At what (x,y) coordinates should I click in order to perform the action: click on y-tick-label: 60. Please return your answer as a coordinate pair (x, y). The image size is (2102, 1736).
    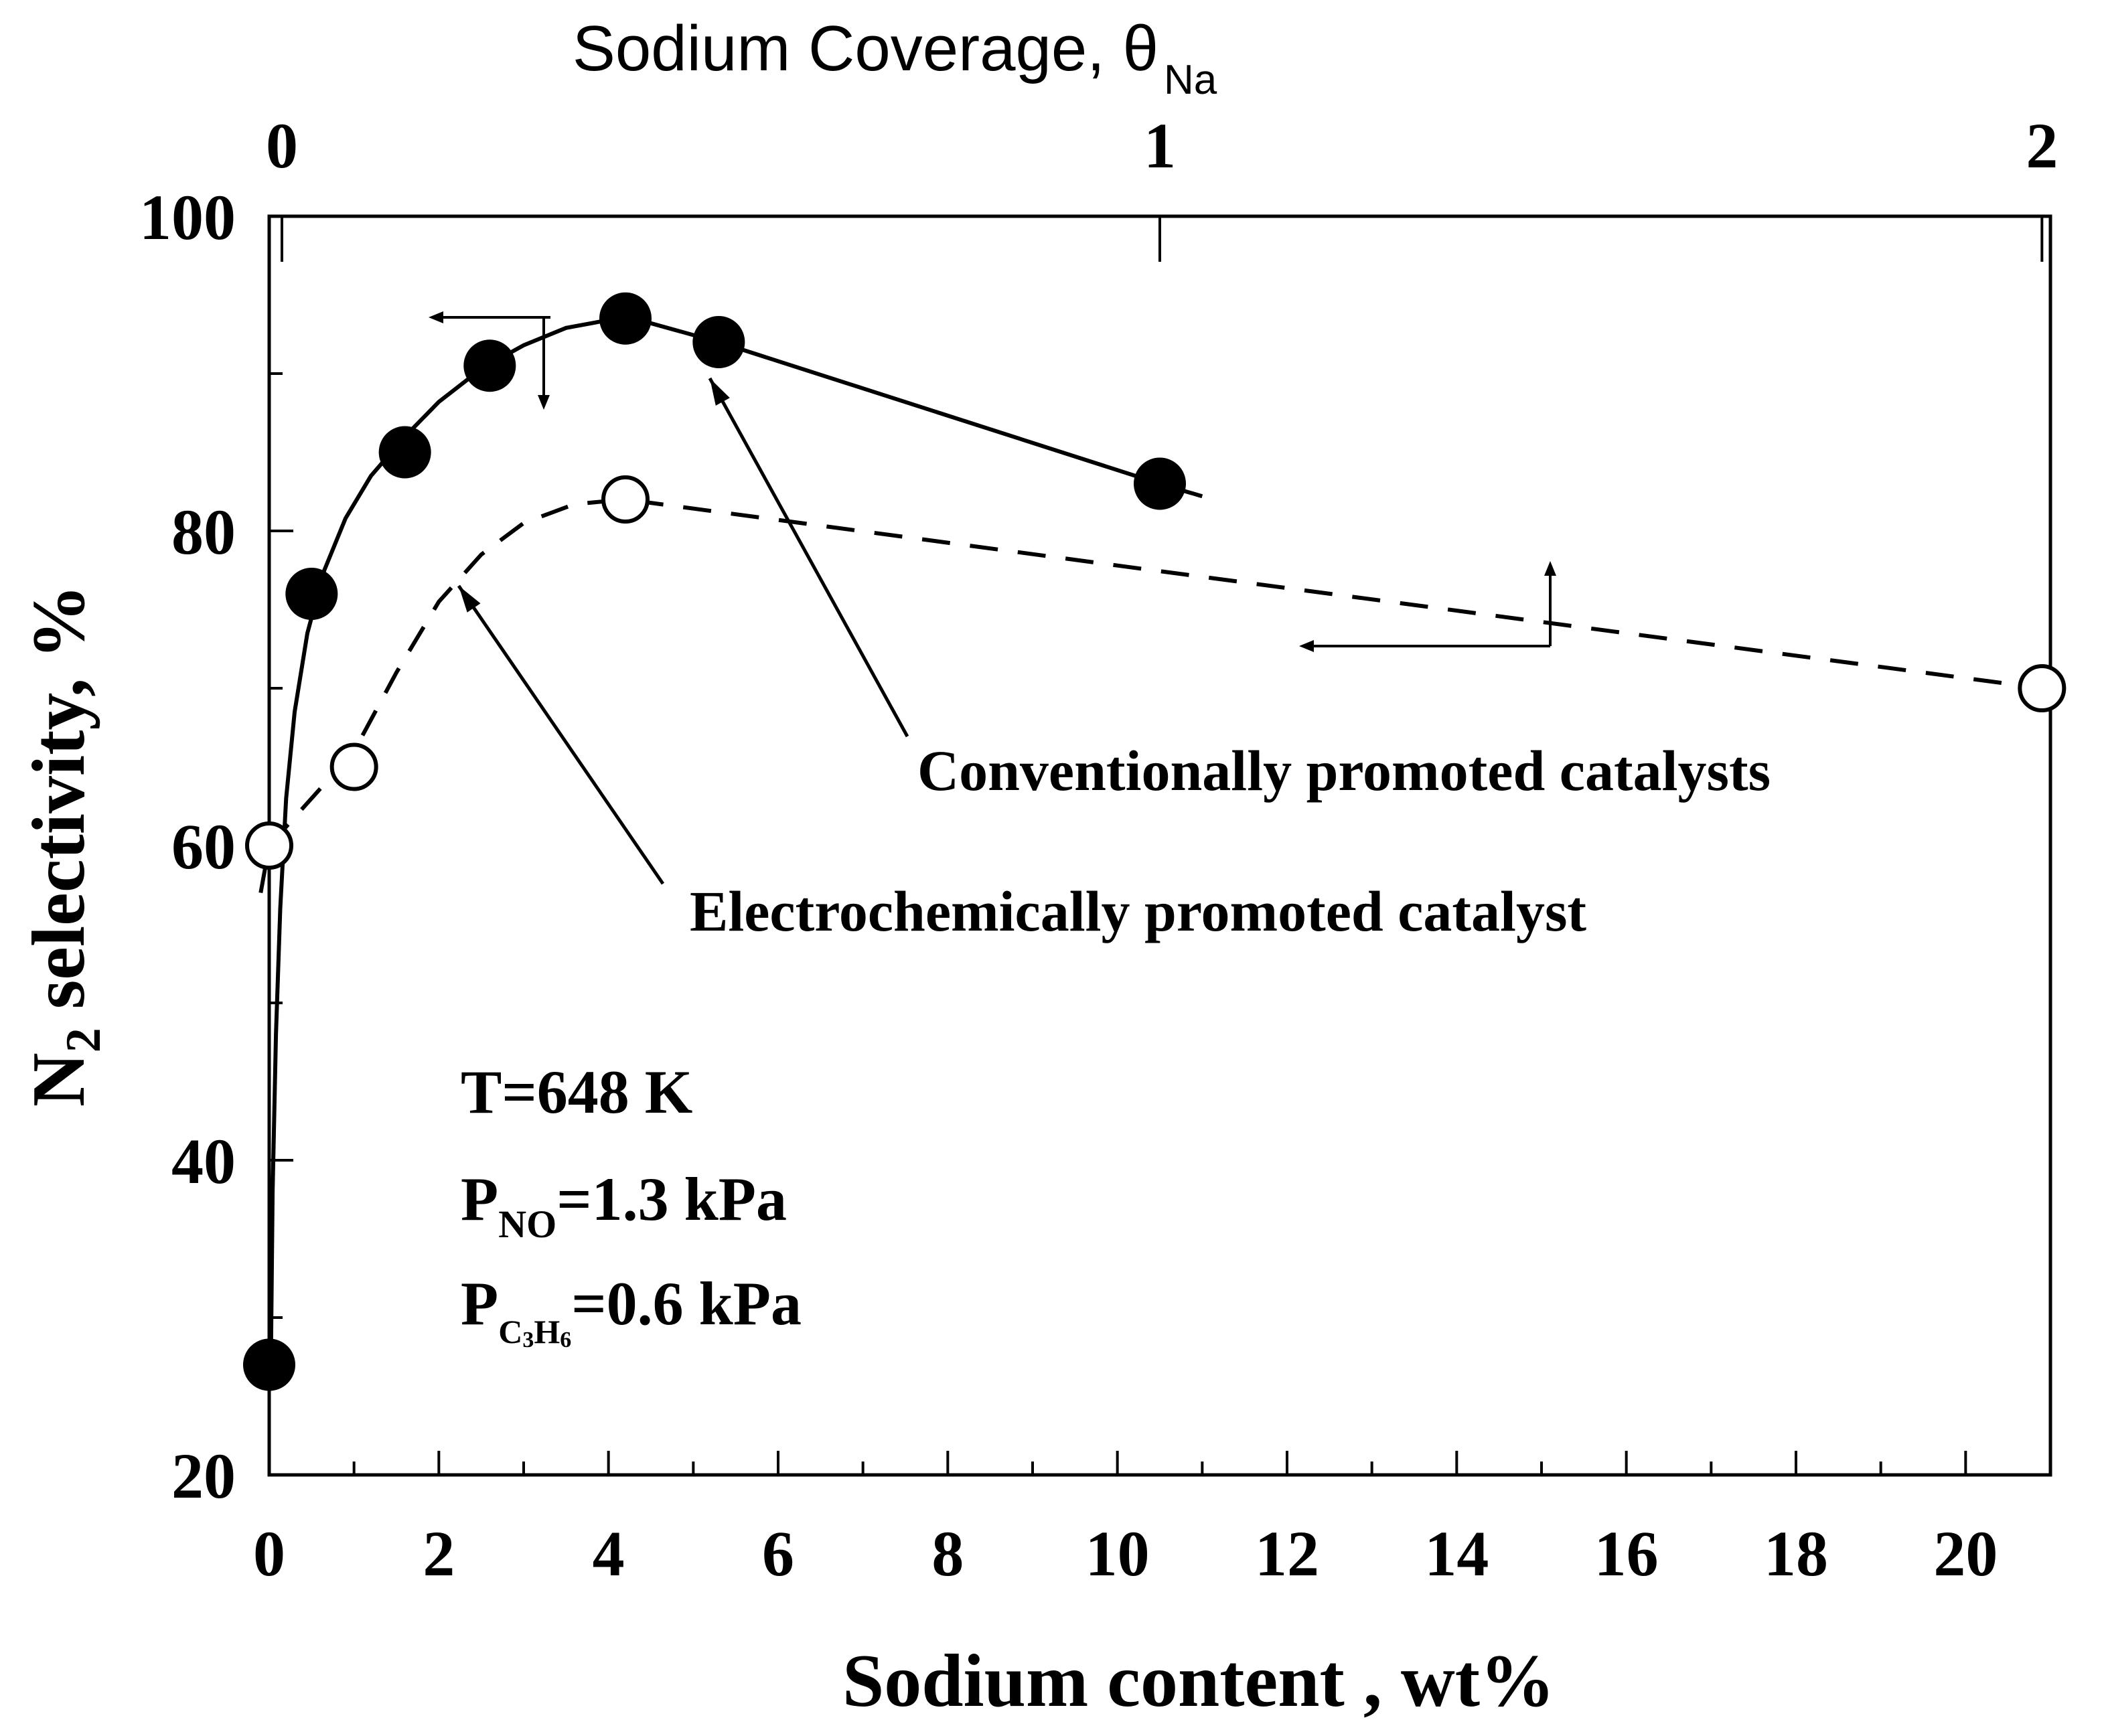
    Looking at the image, I should click on (203, 846).